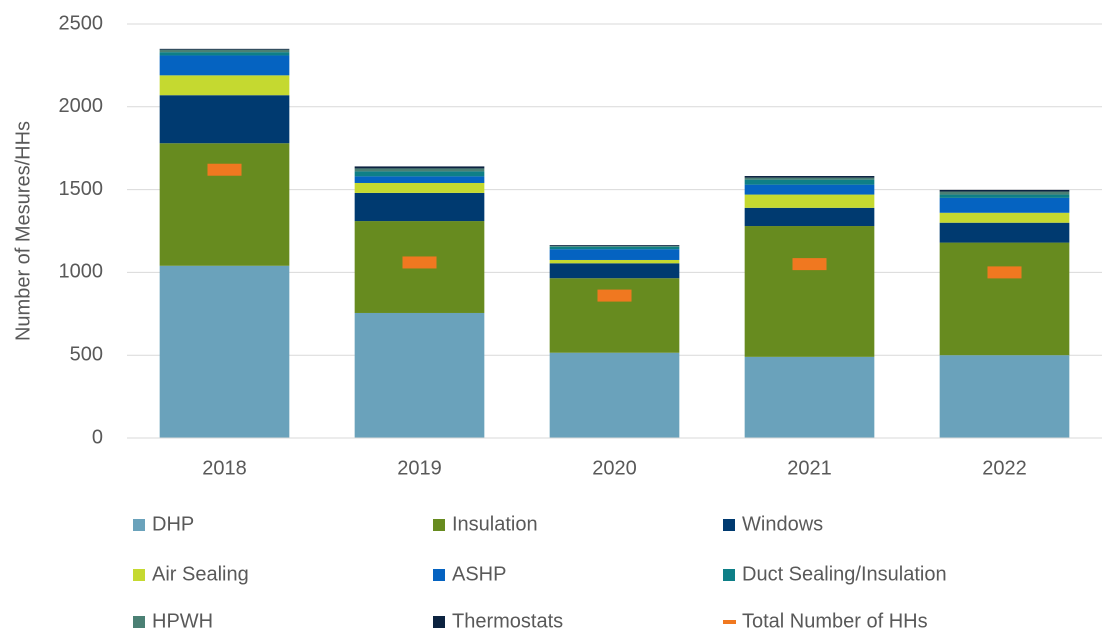 This screenshot has height=636, width=1102. I want to click on x-tick-label: 2021, so click(809, 468).